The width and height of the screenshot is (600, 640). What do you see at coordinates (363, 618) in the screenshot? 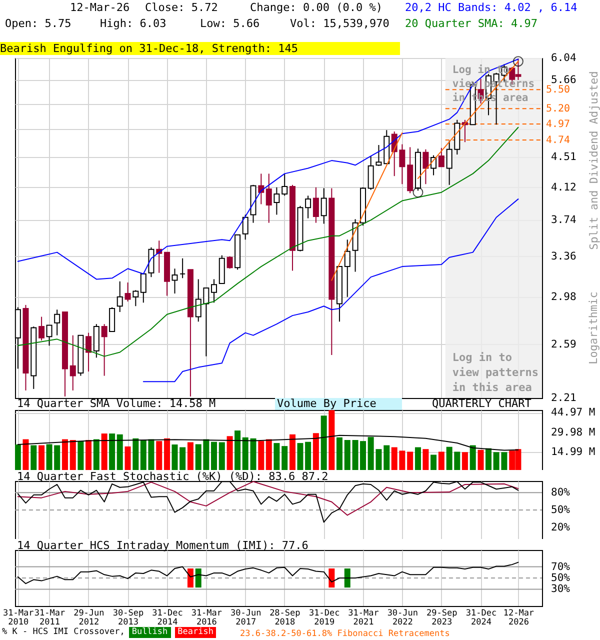
I see `x-tick-label: 31-Mar 2021` at bounding box center [363, 618].